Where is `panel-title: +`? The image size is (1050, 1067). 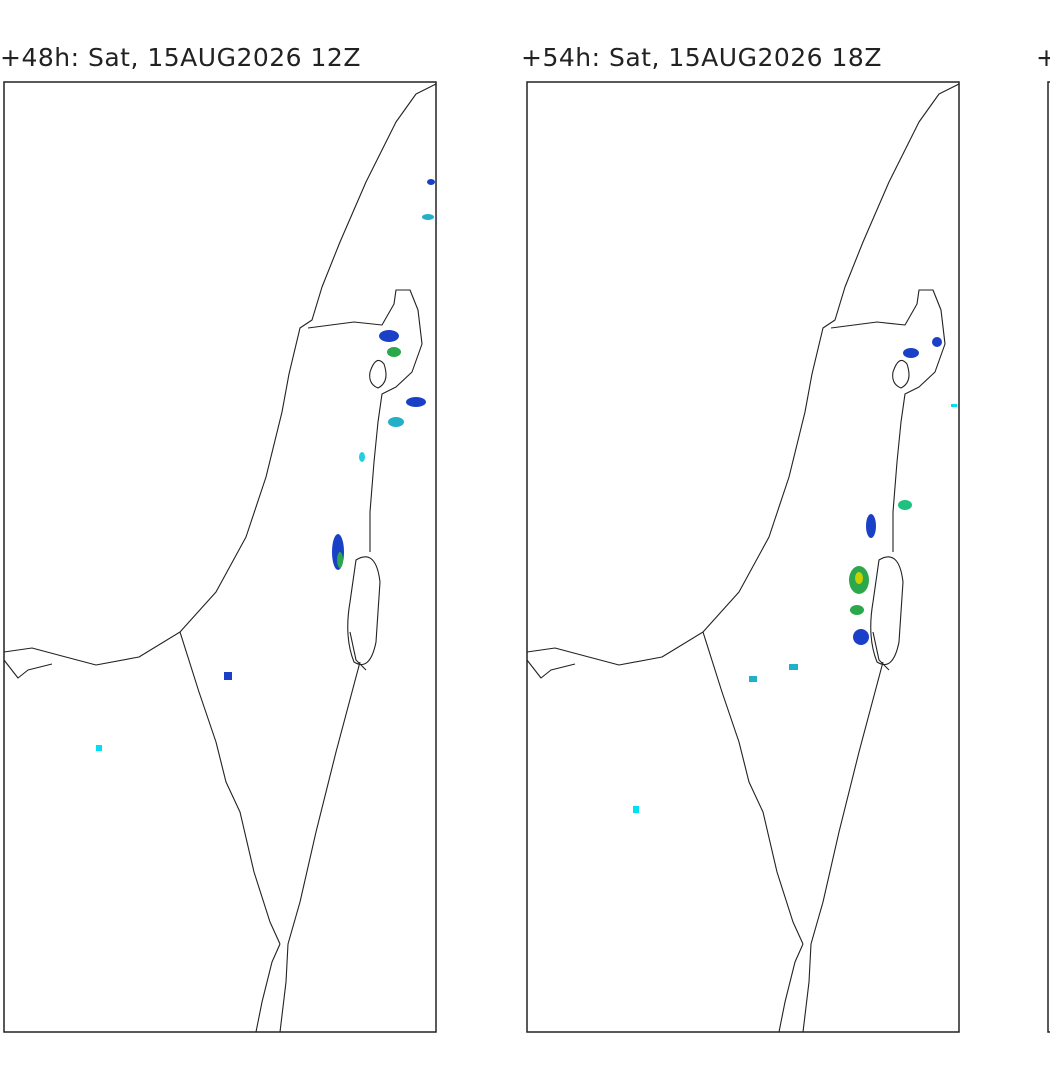 panel-title: + is located at coordinates (1043, 57).